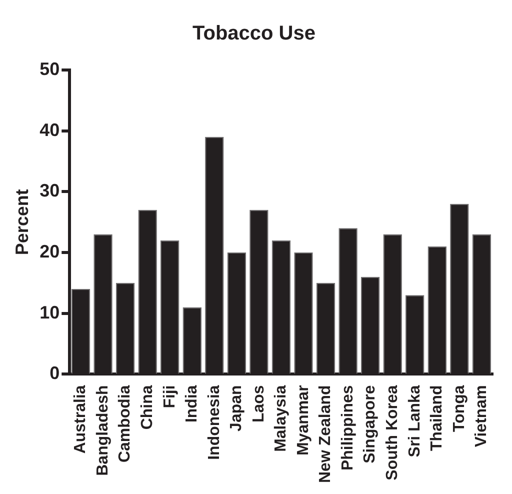 Image resolution: width=512 pixels, height=494 pixels. I want to click on x-tick-label: New Zealand, so click(325, 434).